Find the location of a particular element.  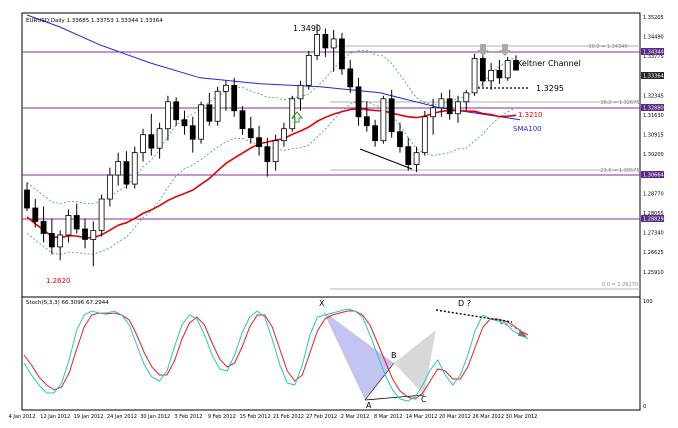

stoch-label-x: X is located at coordinates (322, 303).